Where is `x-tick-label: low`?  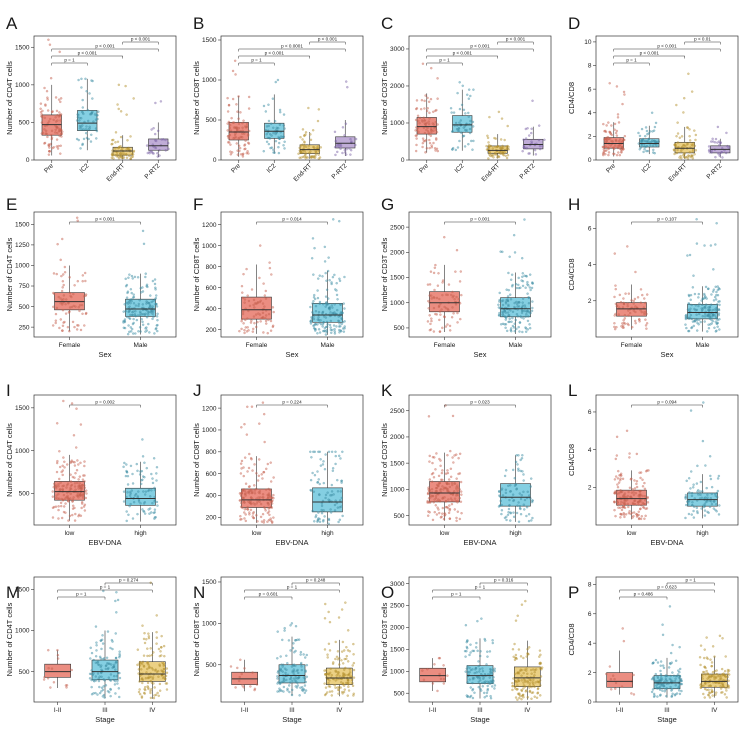 x-tick-label: low is located at coordinates (632, 533).